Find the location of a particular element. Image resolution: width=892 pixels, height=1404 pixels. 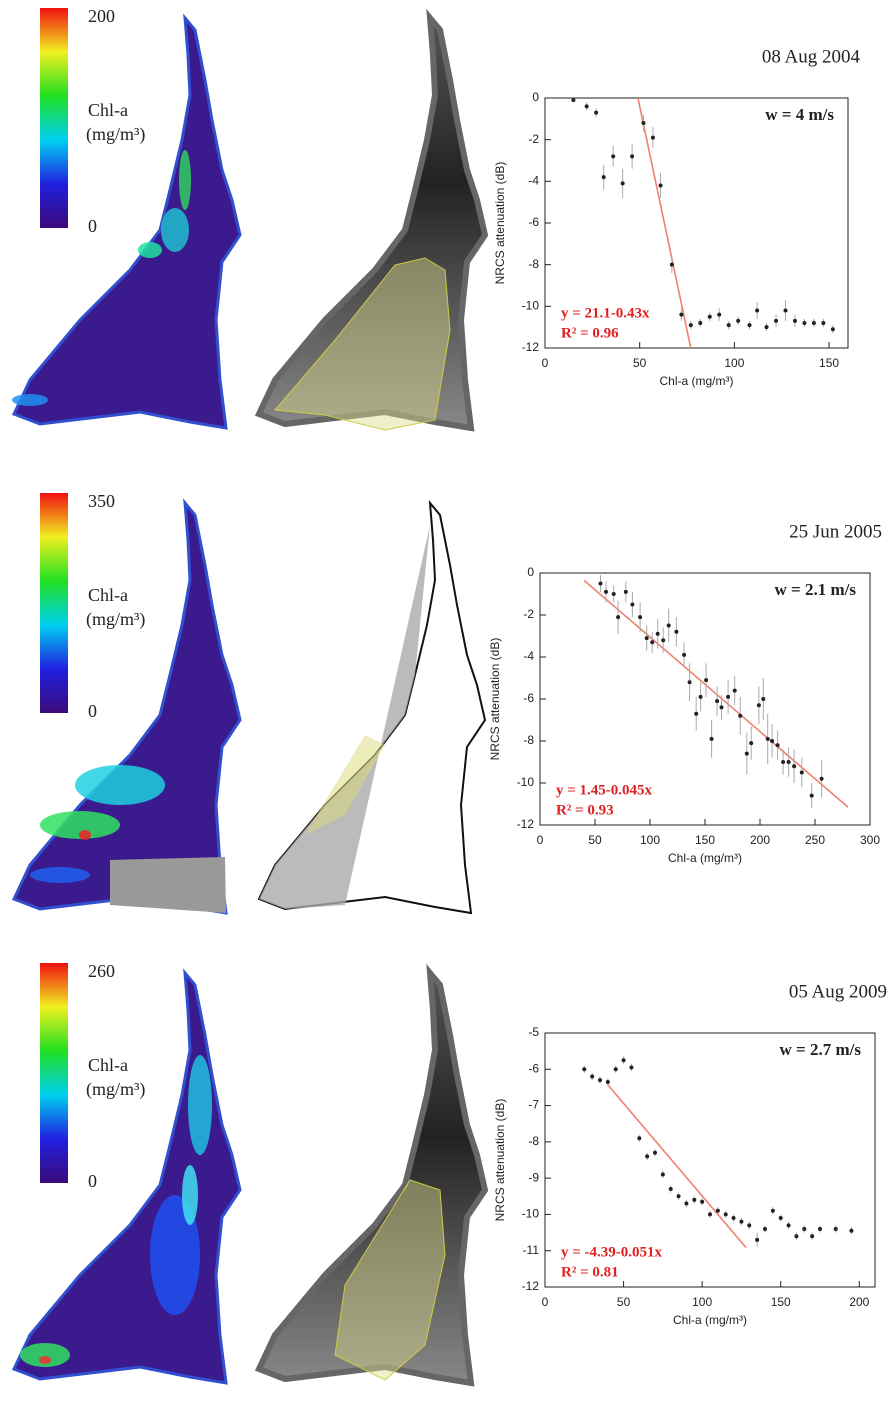

x-tick-label: 200 is located at coordinates (760, 840).